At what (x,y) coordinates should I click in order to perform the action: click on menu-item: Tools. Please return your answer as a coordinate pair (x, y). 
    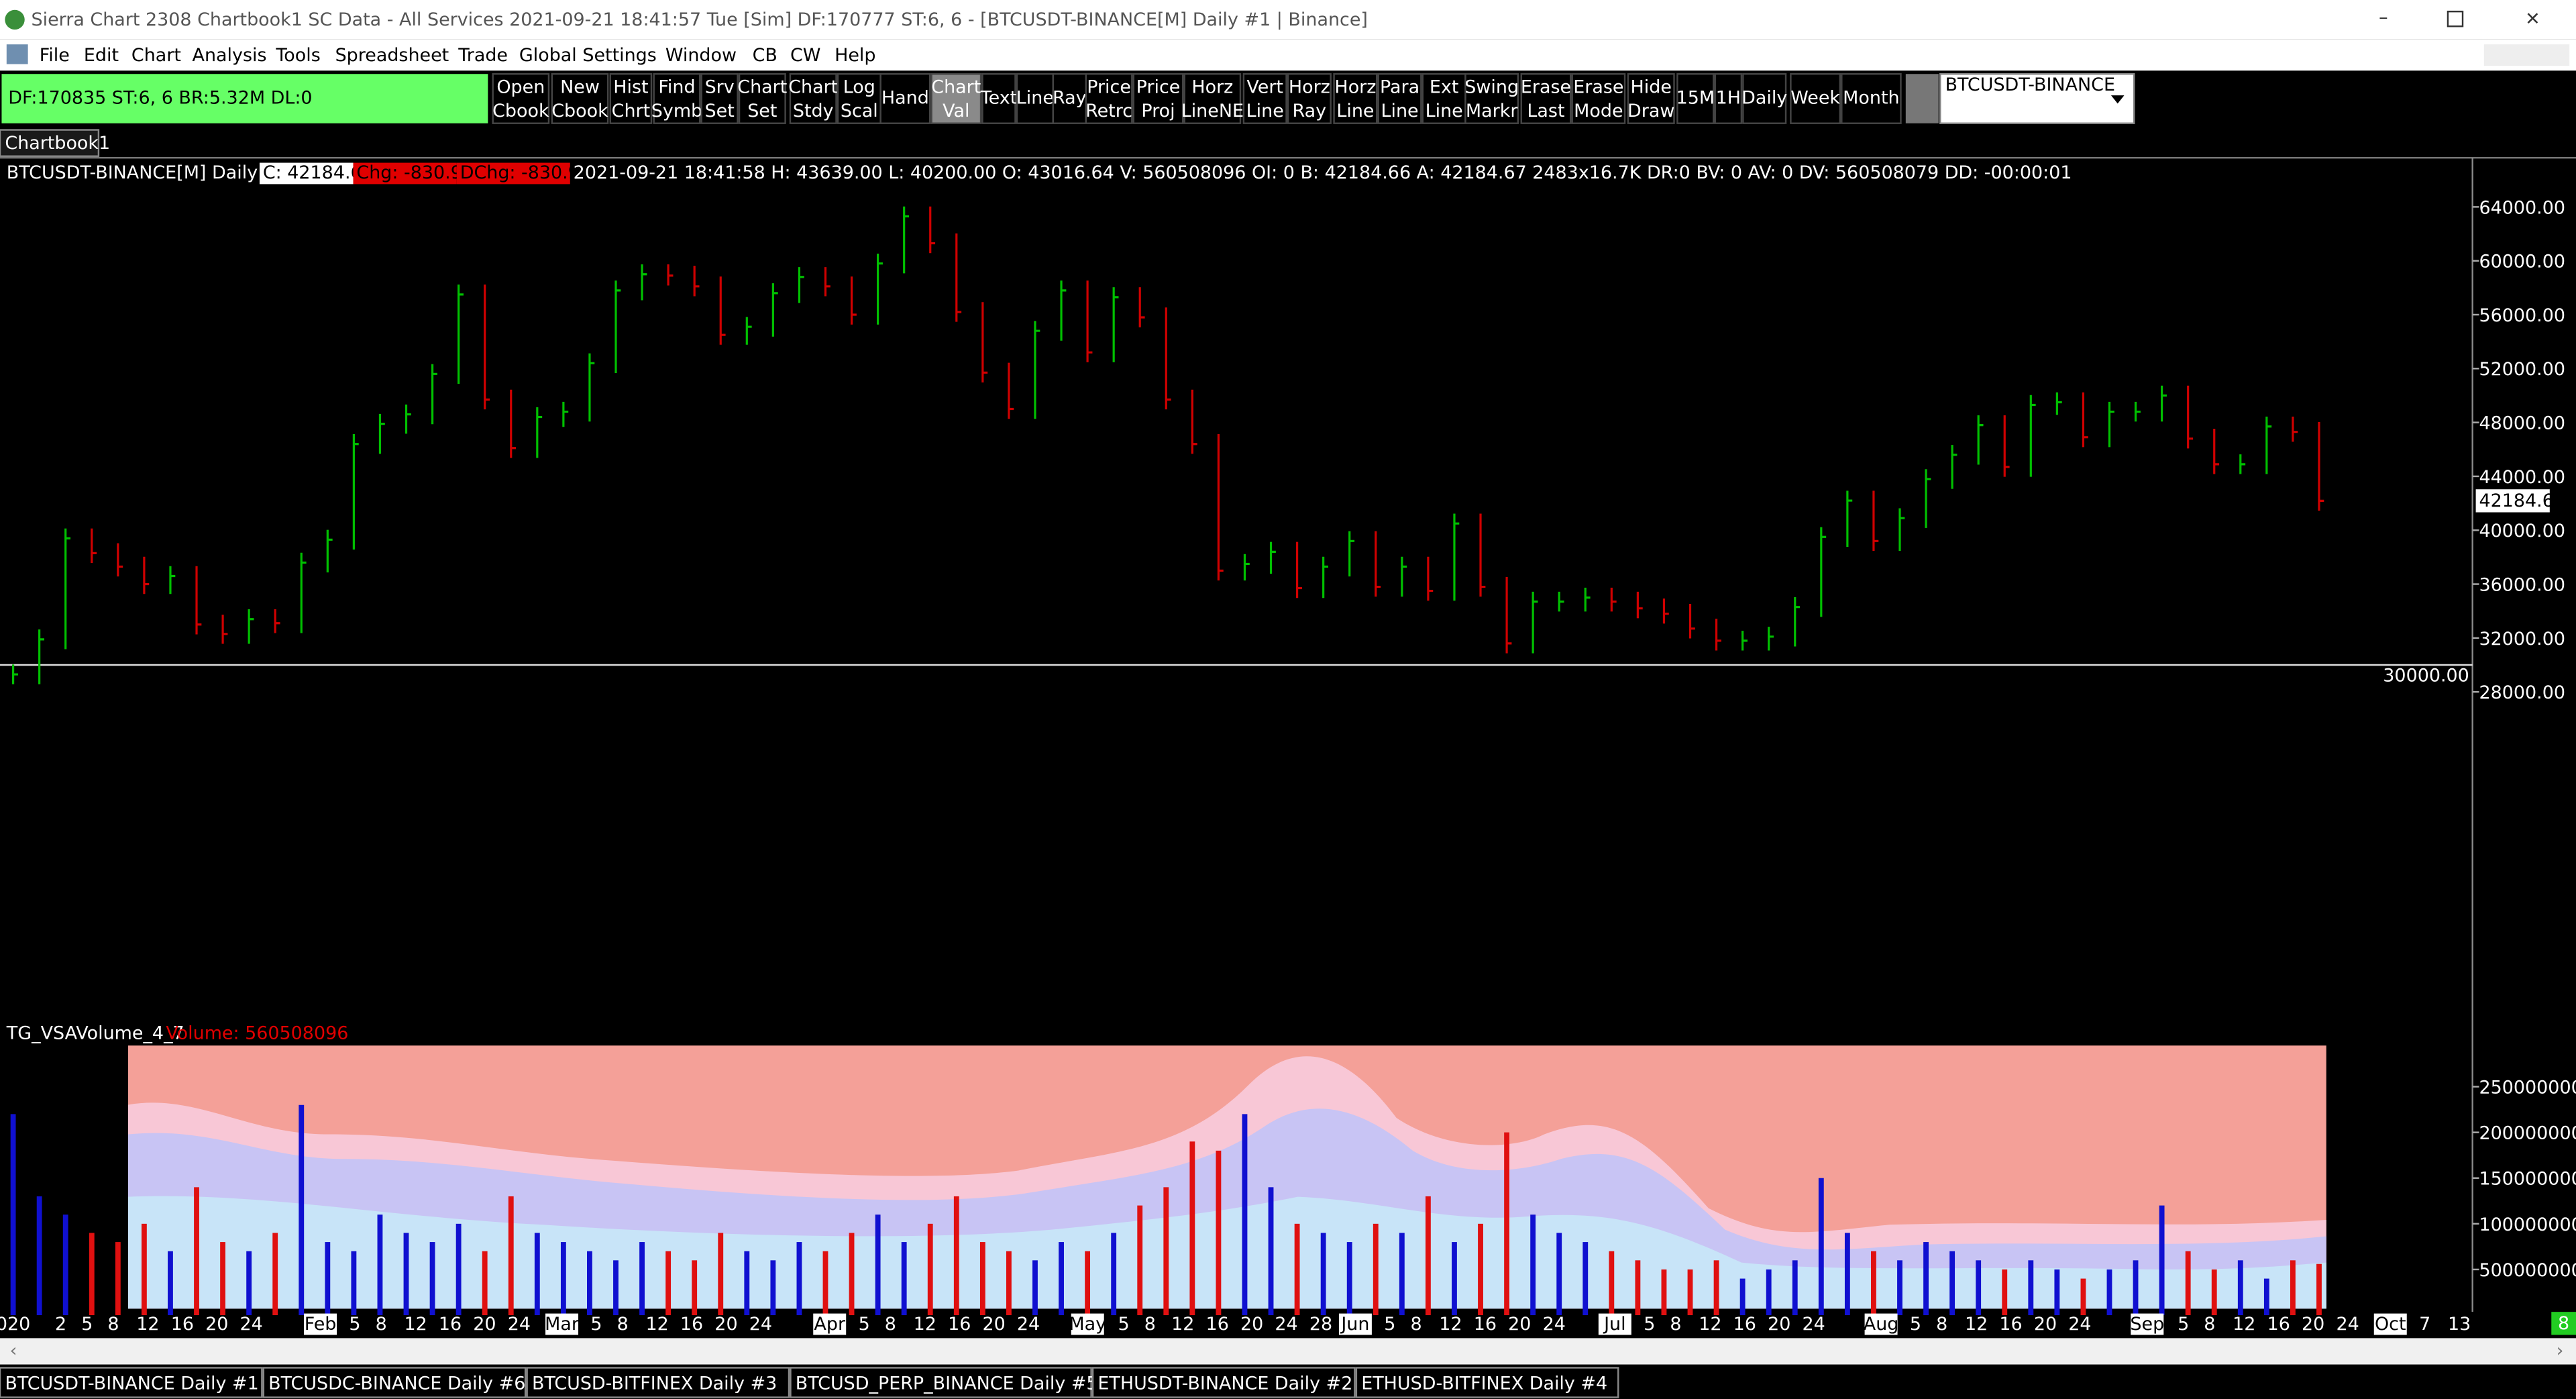
    Looking at the image, I should click on (297, 55).